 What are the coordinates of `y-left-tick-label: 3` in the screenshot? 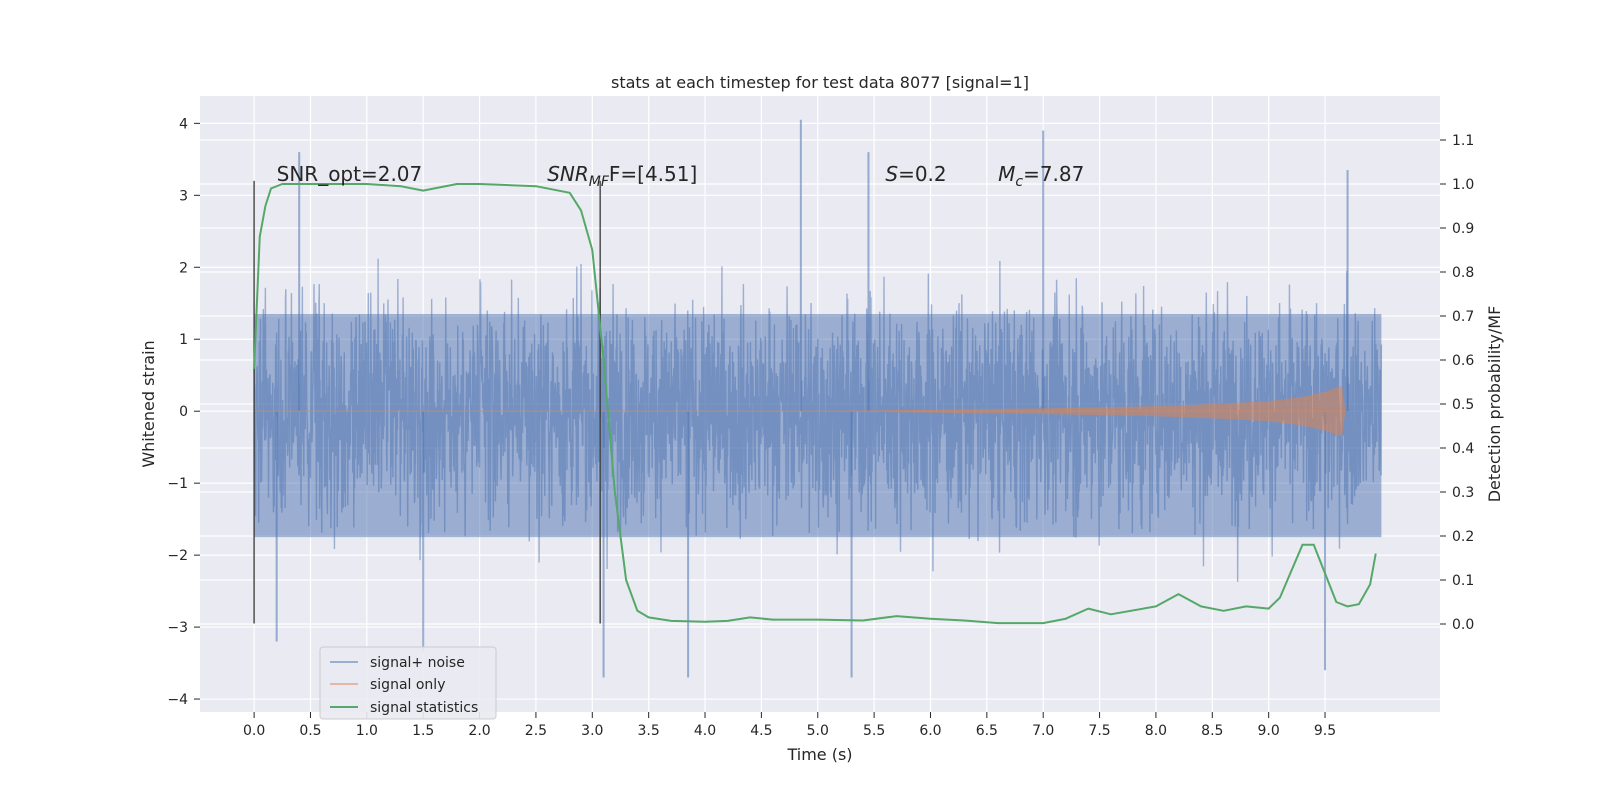 It's located at (183, 196).